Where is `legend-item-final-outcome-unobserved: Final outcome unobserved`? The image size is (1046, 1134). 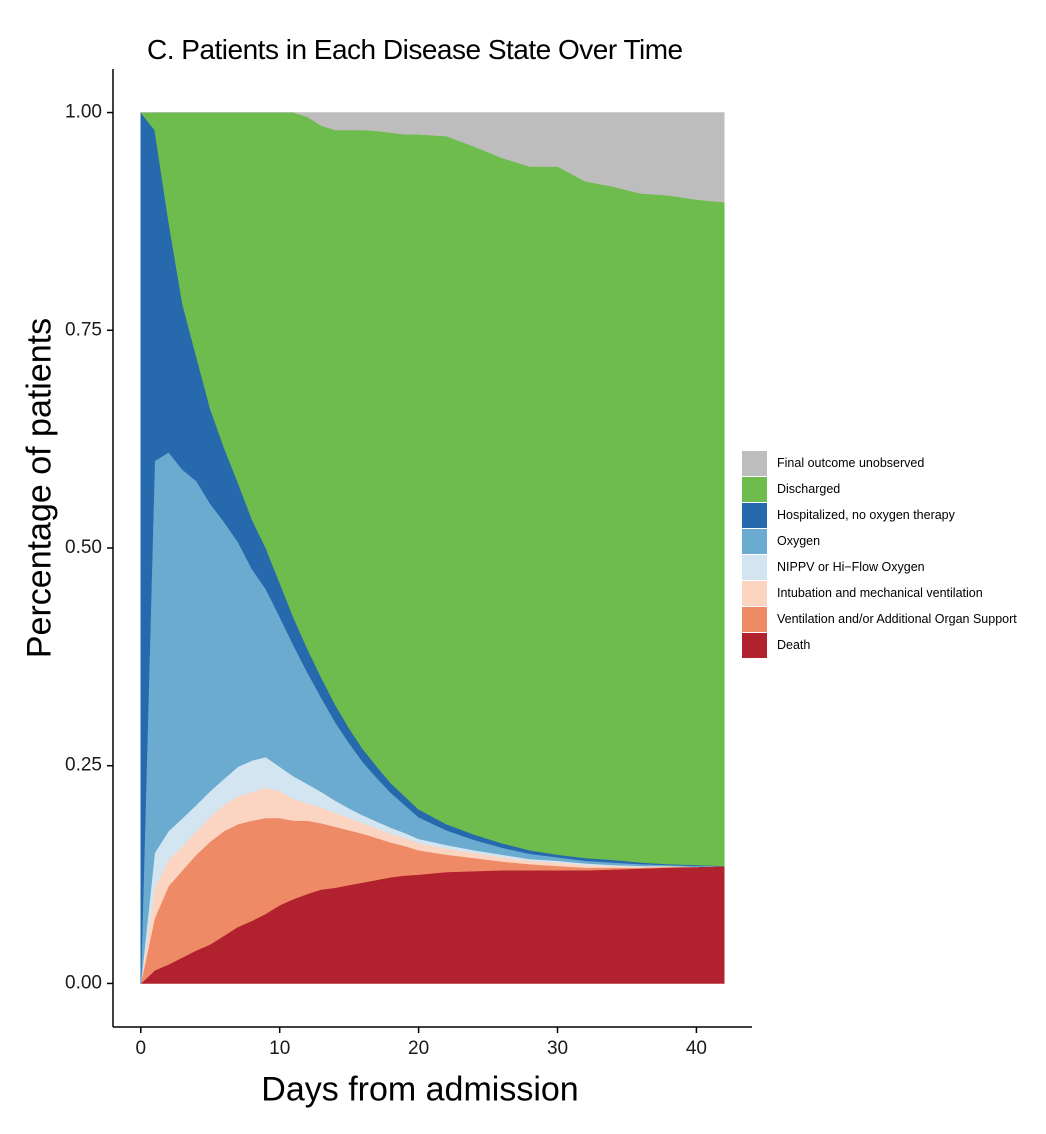 legend-item-final-outcome-unobserved: Final outcome unobserved is located at coordinates (879, 463).